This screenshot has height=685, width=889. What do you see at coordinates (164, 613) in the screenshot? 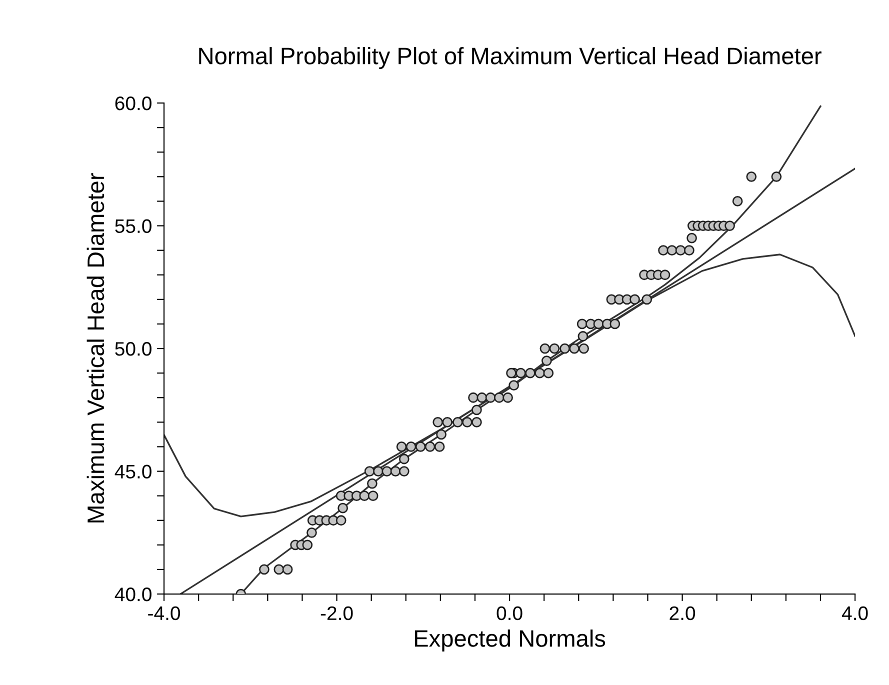
I see `x-tick-label: -4.0` at bounding box center [164, 613].